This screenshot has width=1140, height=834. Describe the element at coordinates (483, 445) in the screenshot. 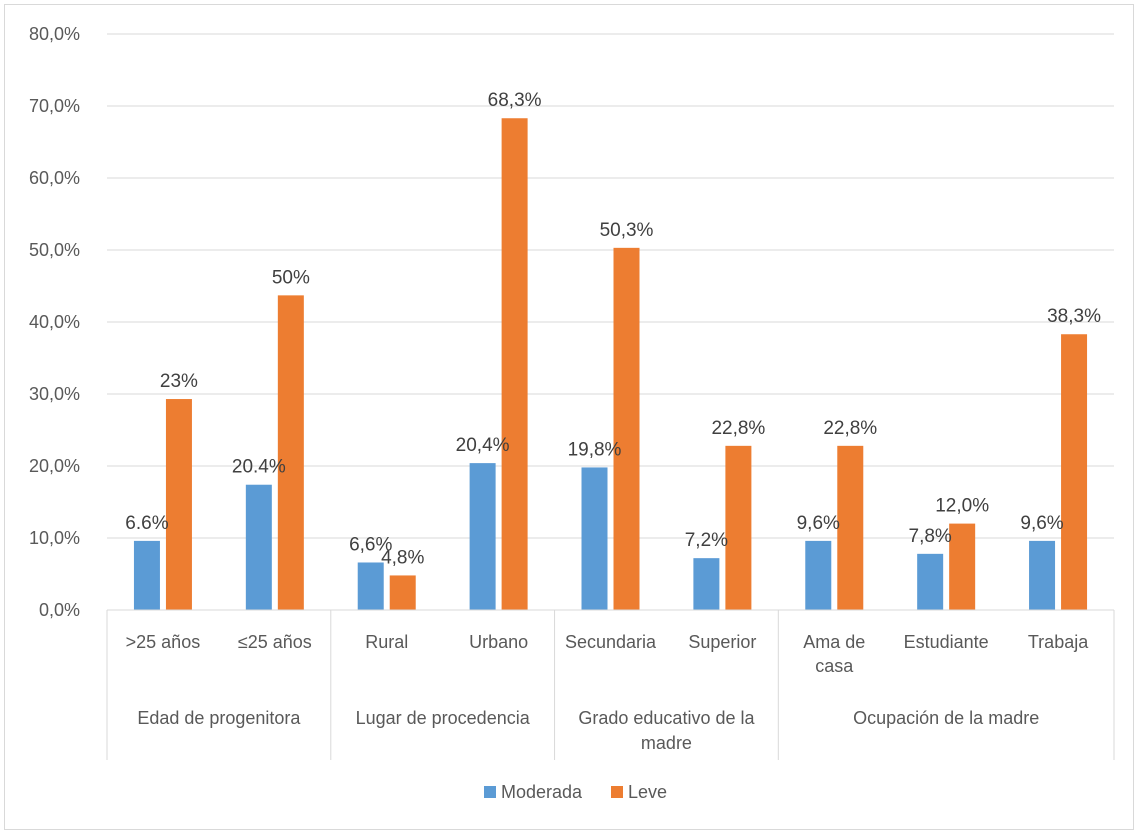

I see `data-label: 20,4%` at that location.